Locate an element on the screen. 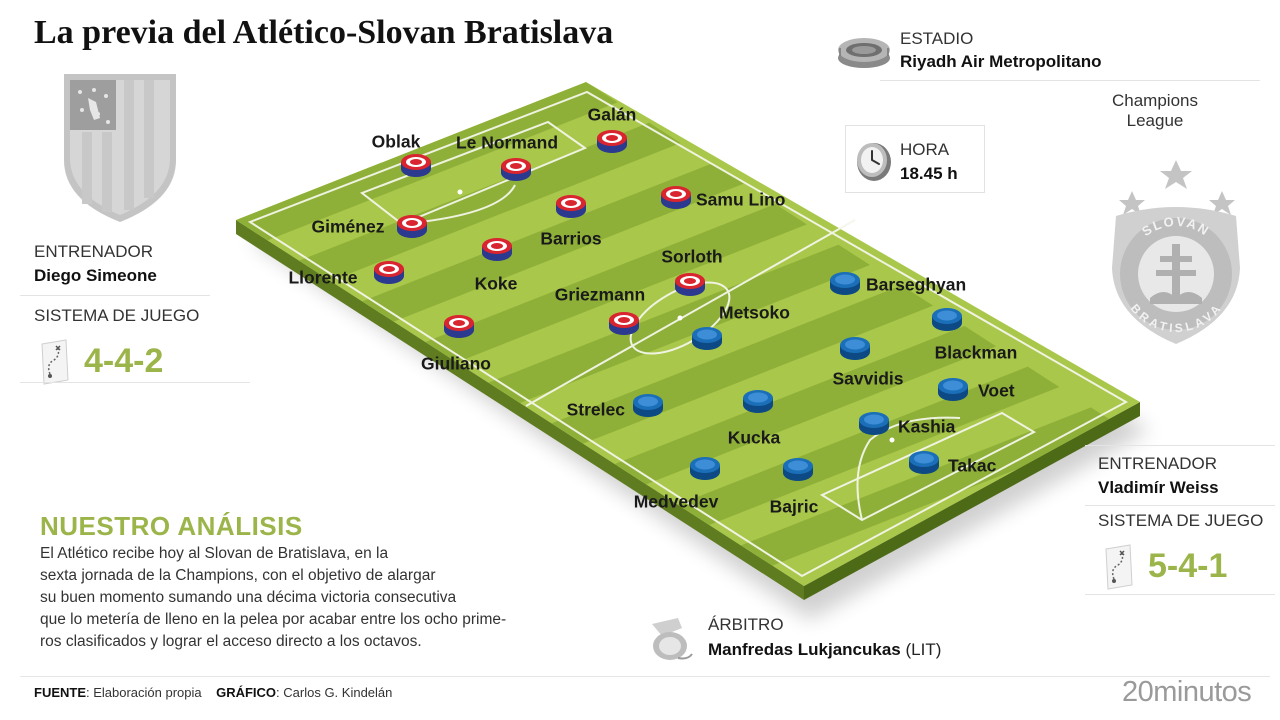 Image resolution: width=1280 pixels, height=720 pixels. player-name: Takac is located at coordinates (972, 466).